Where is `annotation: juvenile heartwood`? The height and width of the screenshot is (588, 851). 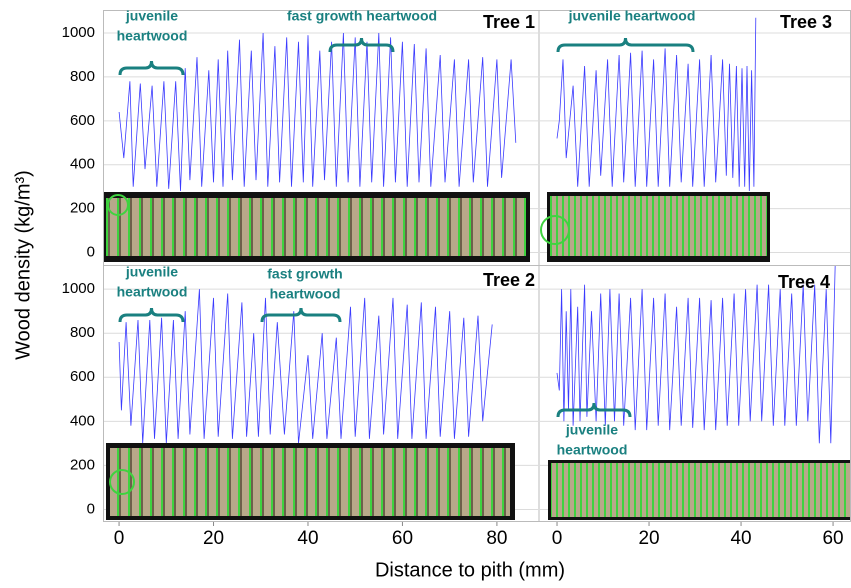
annotation: juvenile heartwood is located at coordinates (632, 16).